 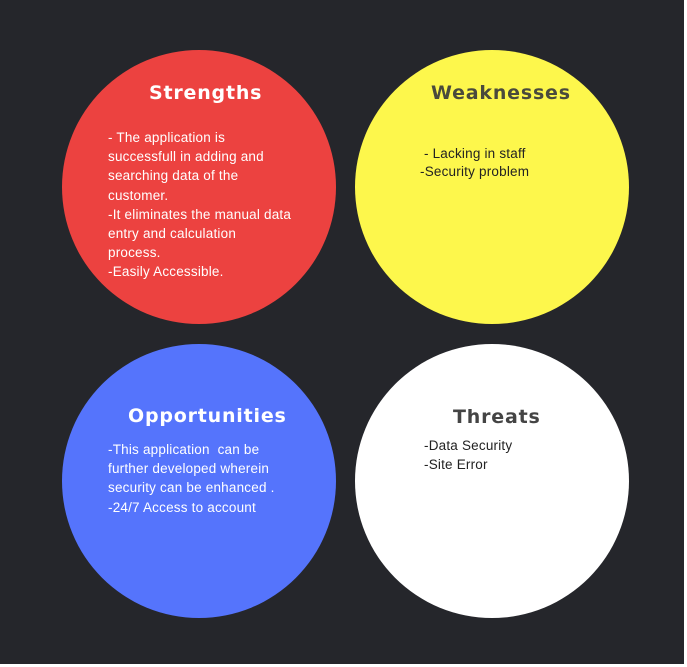 I want to click on threats-line: -Data Security, so click(x=468, y=445).